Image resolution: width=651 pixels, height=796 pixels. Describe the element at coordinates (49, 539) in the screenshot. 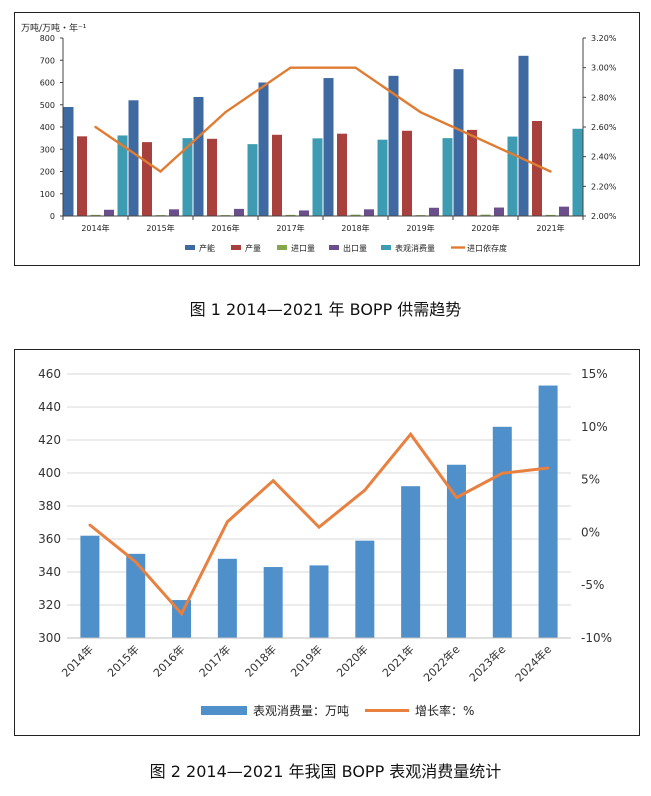

I see `y-left-tick-label: 360` at that location.